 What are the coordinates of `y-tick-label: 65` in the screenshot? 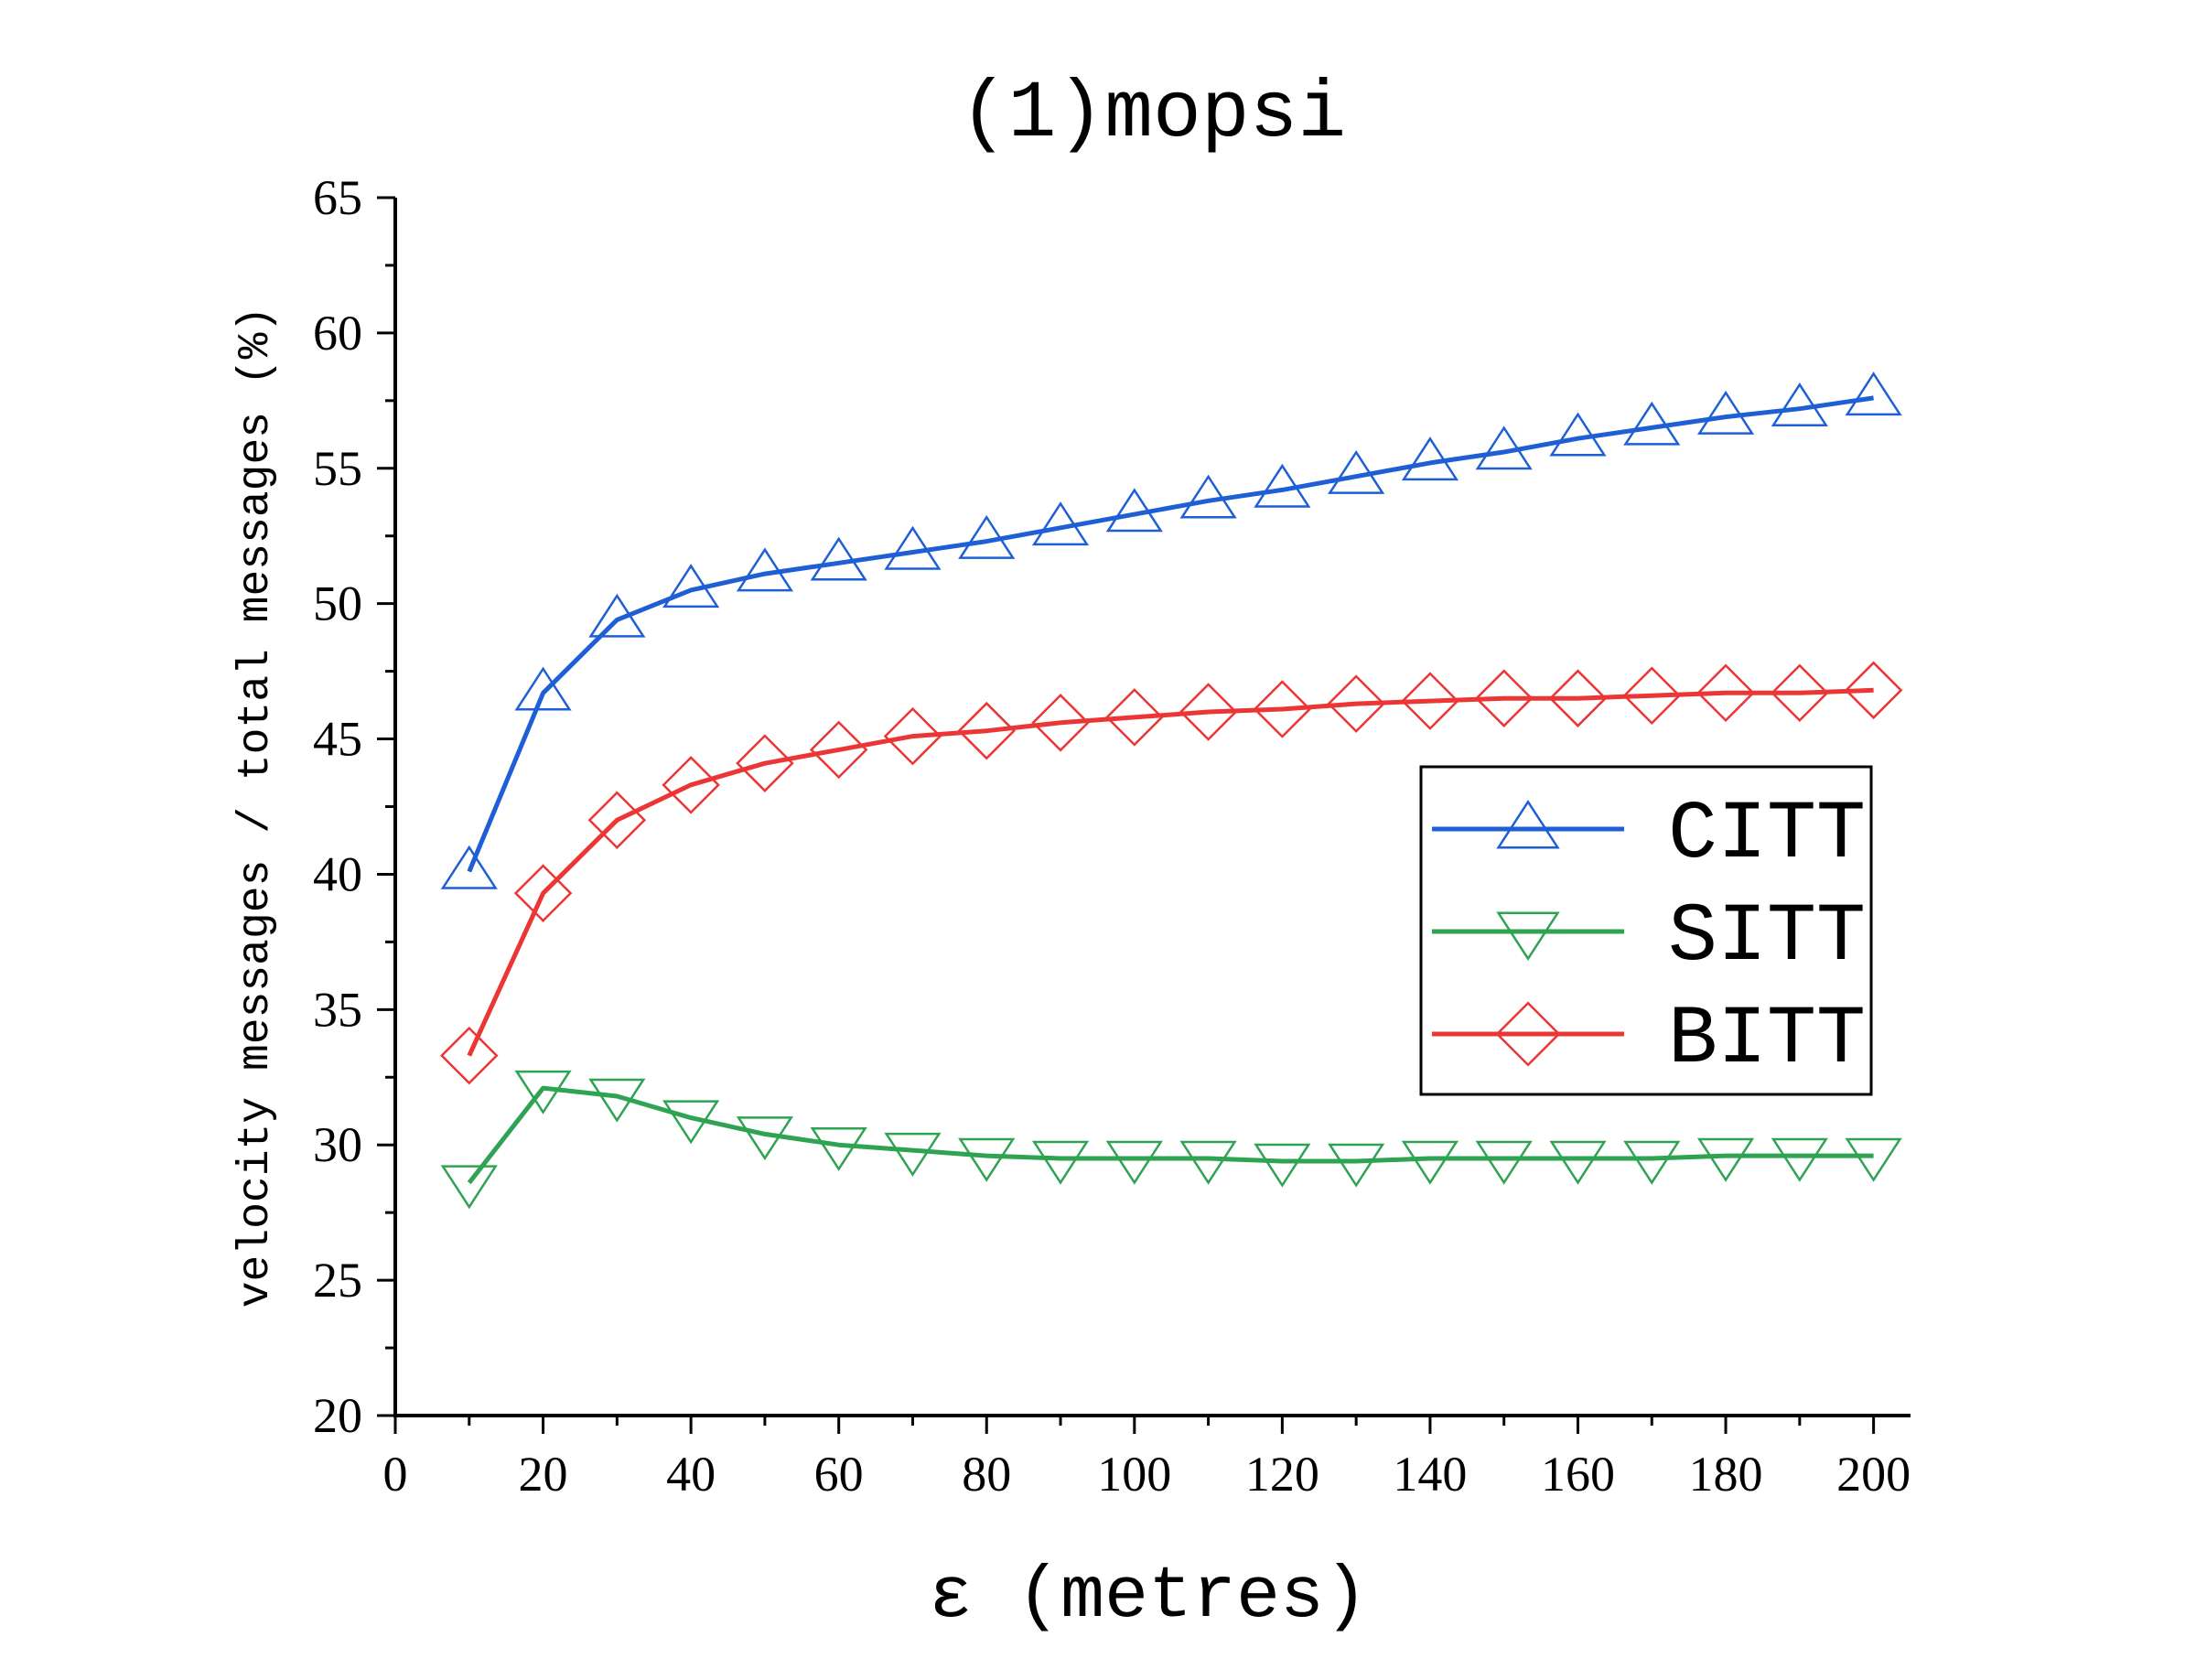 It's located at (338, 197).